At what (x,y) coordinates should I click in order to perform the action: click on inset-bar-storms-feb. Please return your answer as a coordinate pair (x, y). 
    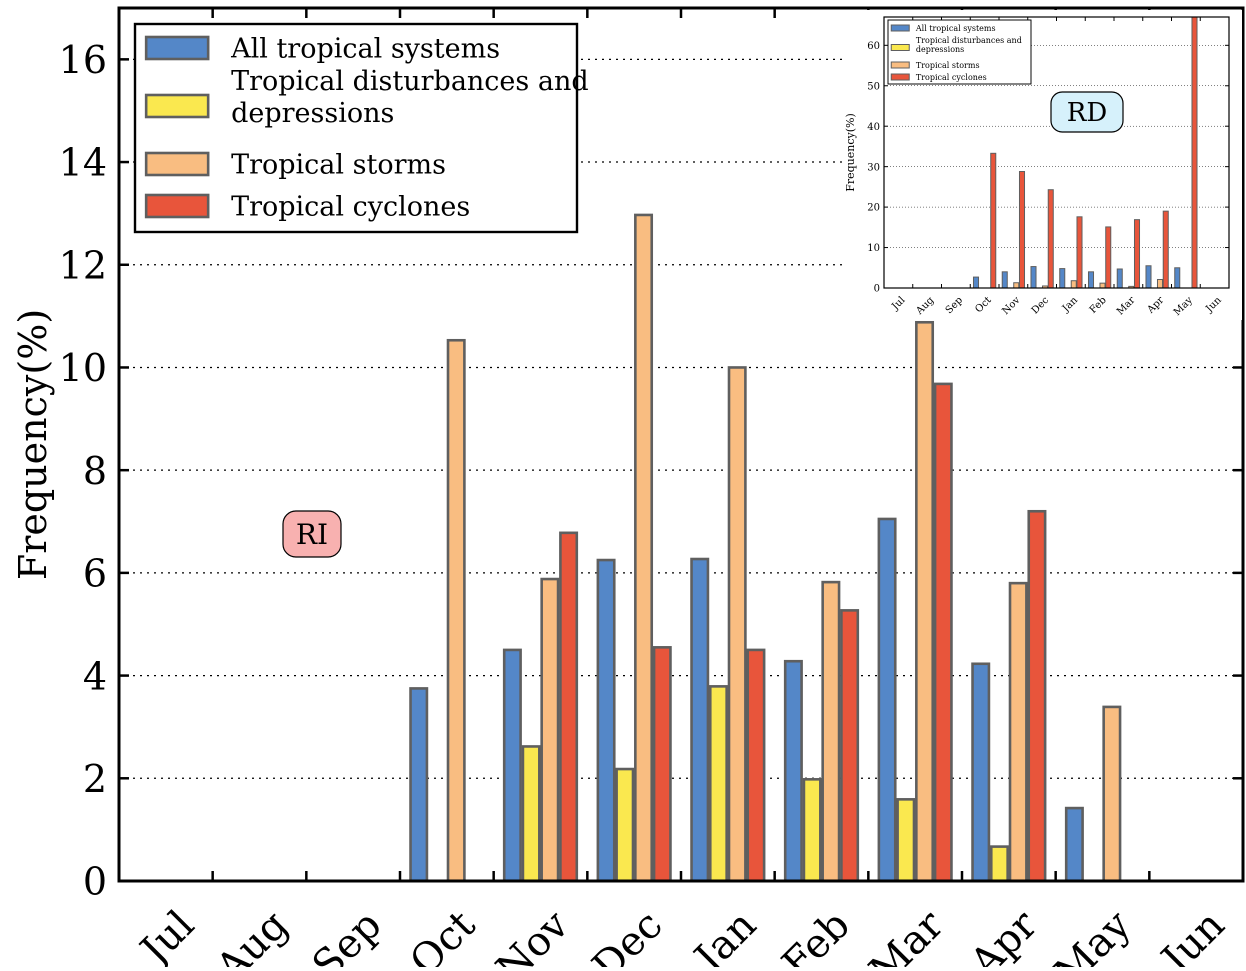
    Looking at the image, I should click on (1102, 285).